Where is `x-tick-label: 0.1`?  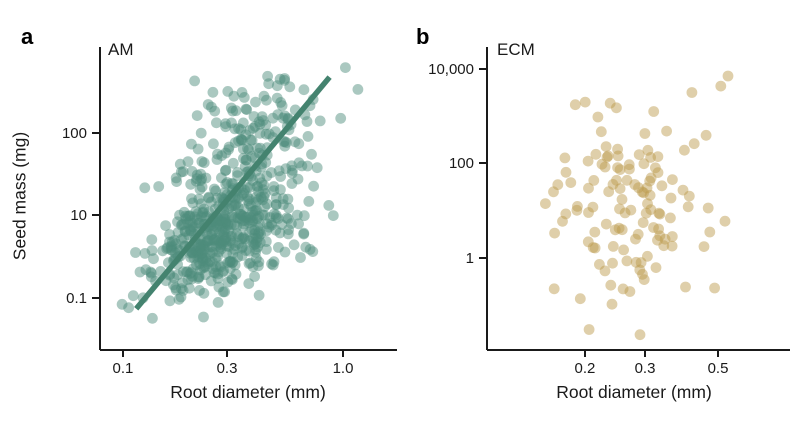
x-tick-label: 0.1 is located at coordinates (123, 368).